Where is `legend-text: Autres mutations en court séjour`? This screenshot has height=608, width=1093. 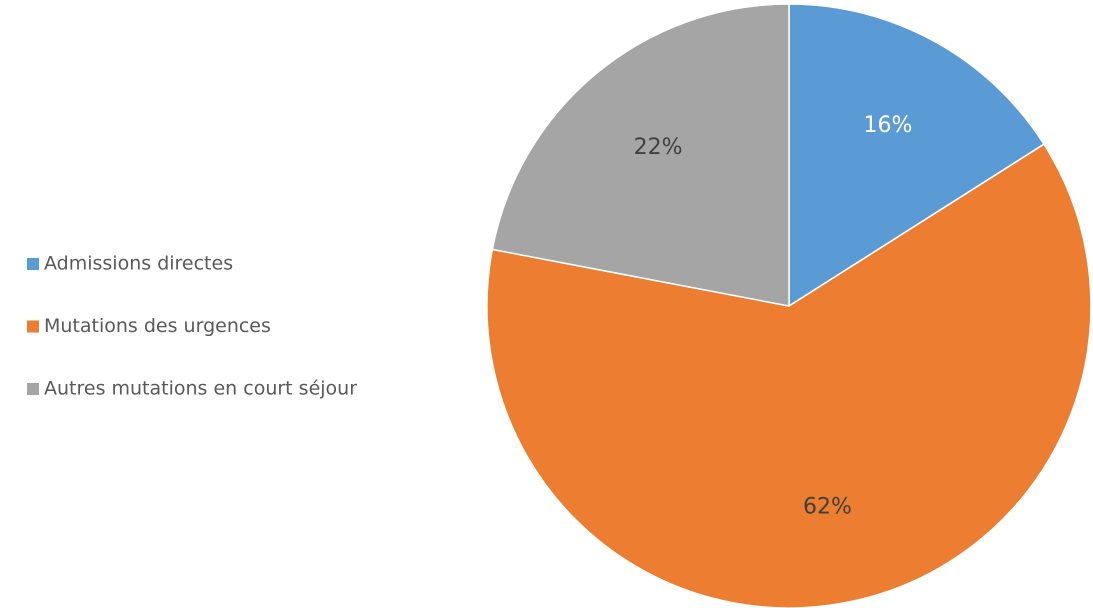 legend-text: Autres mutations en court séjour is located at coordinates (200, 389).